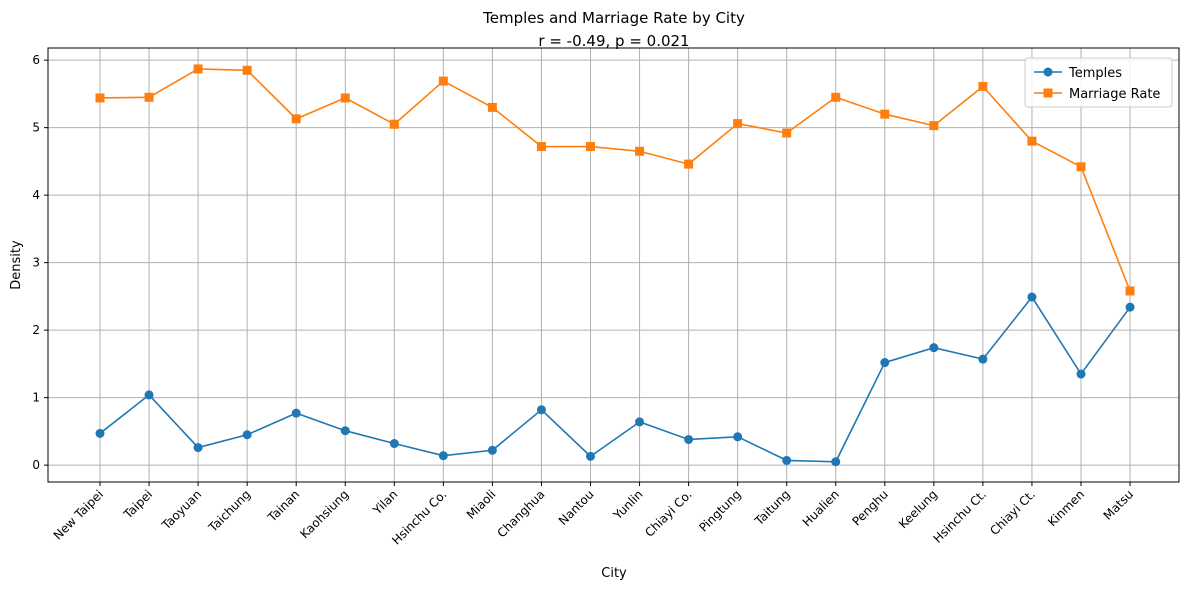  What do you see at coordinates (614, 573) in the screenshot?
I see `x-axis-label: City` at bounding box center [614, 573].